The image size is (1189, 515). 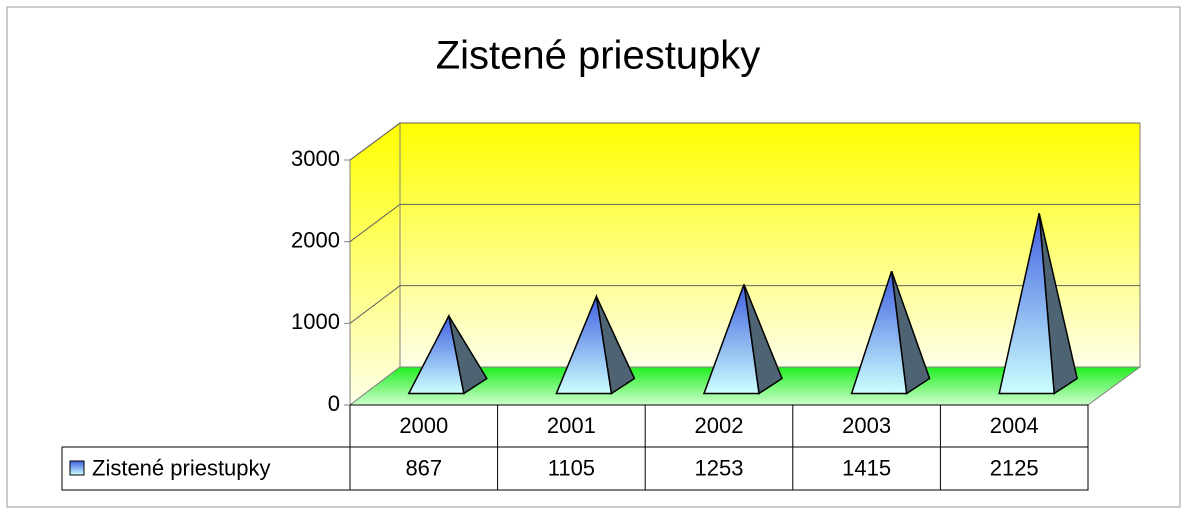 What do you see at coordinates (575, 447) in the screenshot?
I see `table-border` at bounding box center [575, 447].